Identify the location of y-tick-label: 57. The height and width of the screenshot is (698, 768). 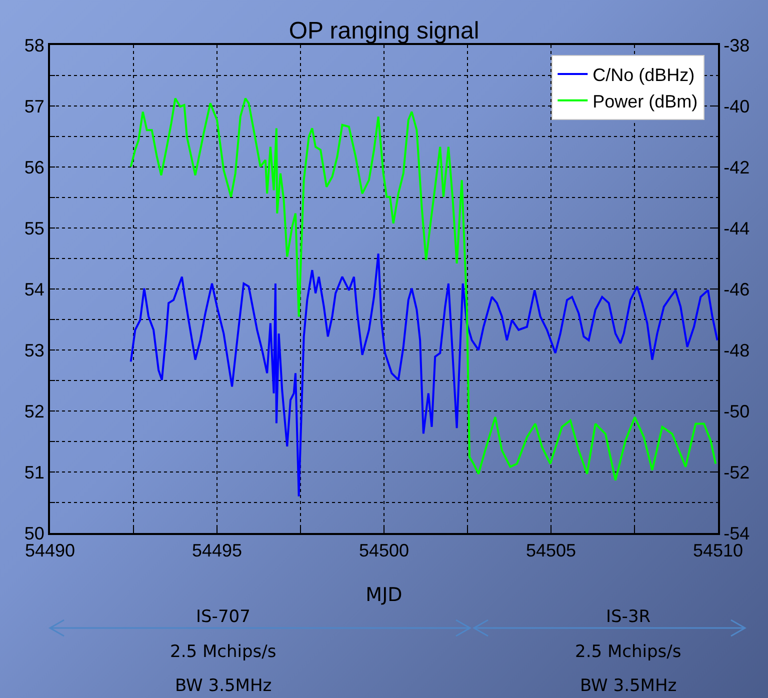
(34, 106).